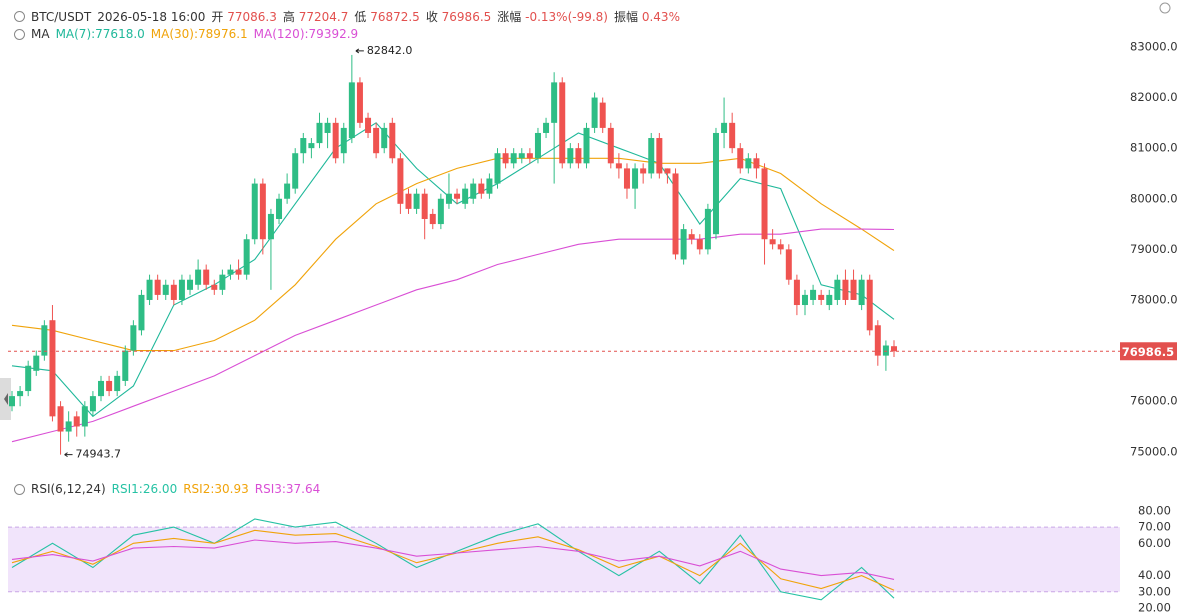 The width and height of the screenshot is (1179, 616). What do you see at coordinates (151, 16) in the screenshot?
I see `time: 2026-05-18 16:00` at bounding box center [151, 16].